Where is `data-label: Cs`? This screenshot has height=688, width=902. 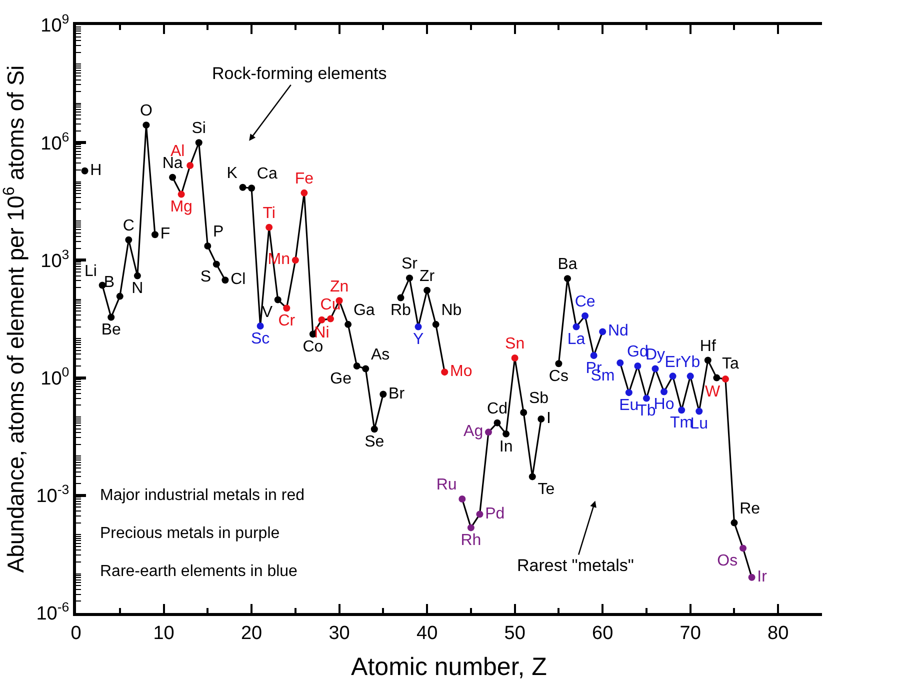
data-label: Cs is located at coordinates (558, 376).